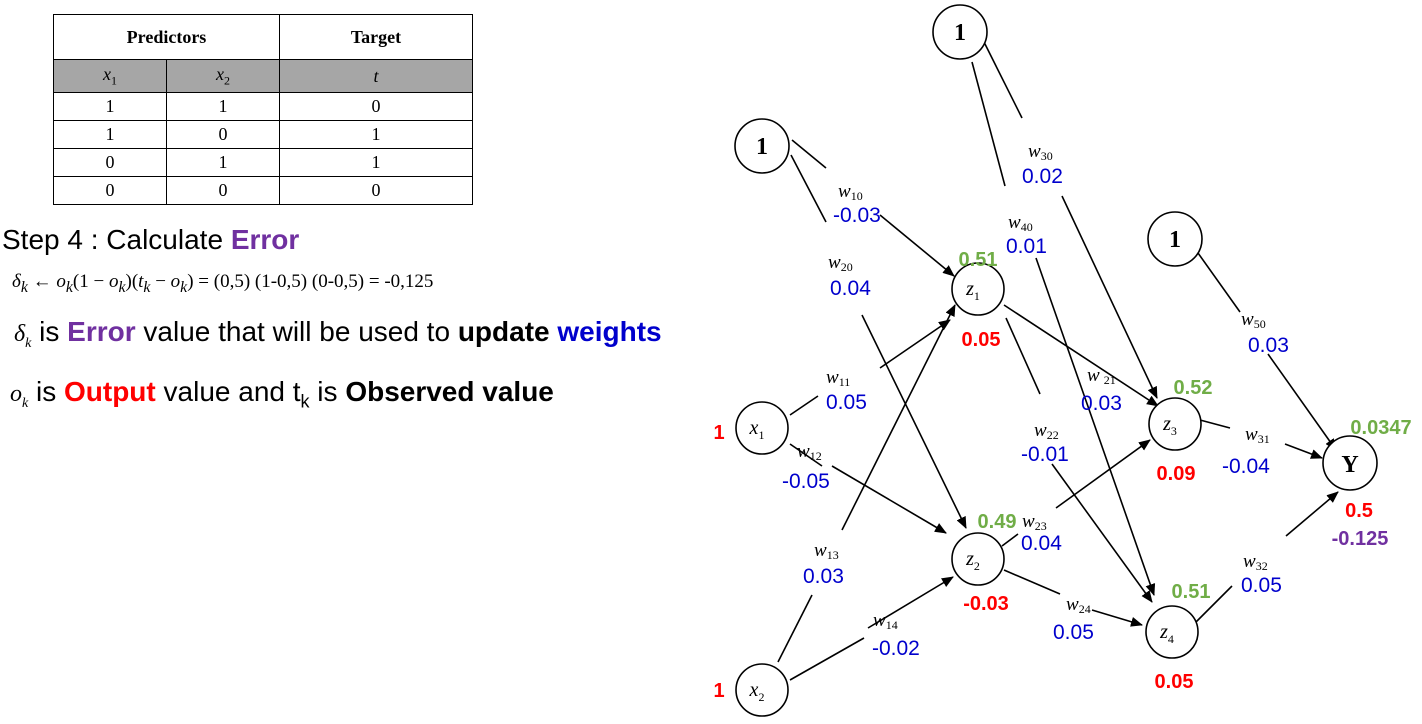 The width and height of the screenshot is (1422, 724). I want to click on weight-symbol: w23, so click(1034, 522).